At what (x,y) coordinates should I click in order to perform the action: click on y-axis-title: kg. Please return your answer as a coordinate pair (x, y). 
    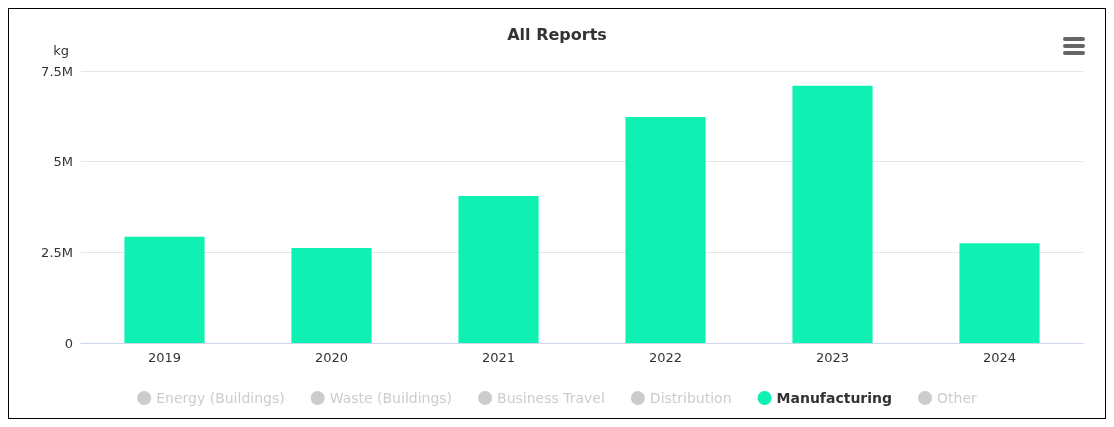
    Looking at the image, I should click on (61, 50).